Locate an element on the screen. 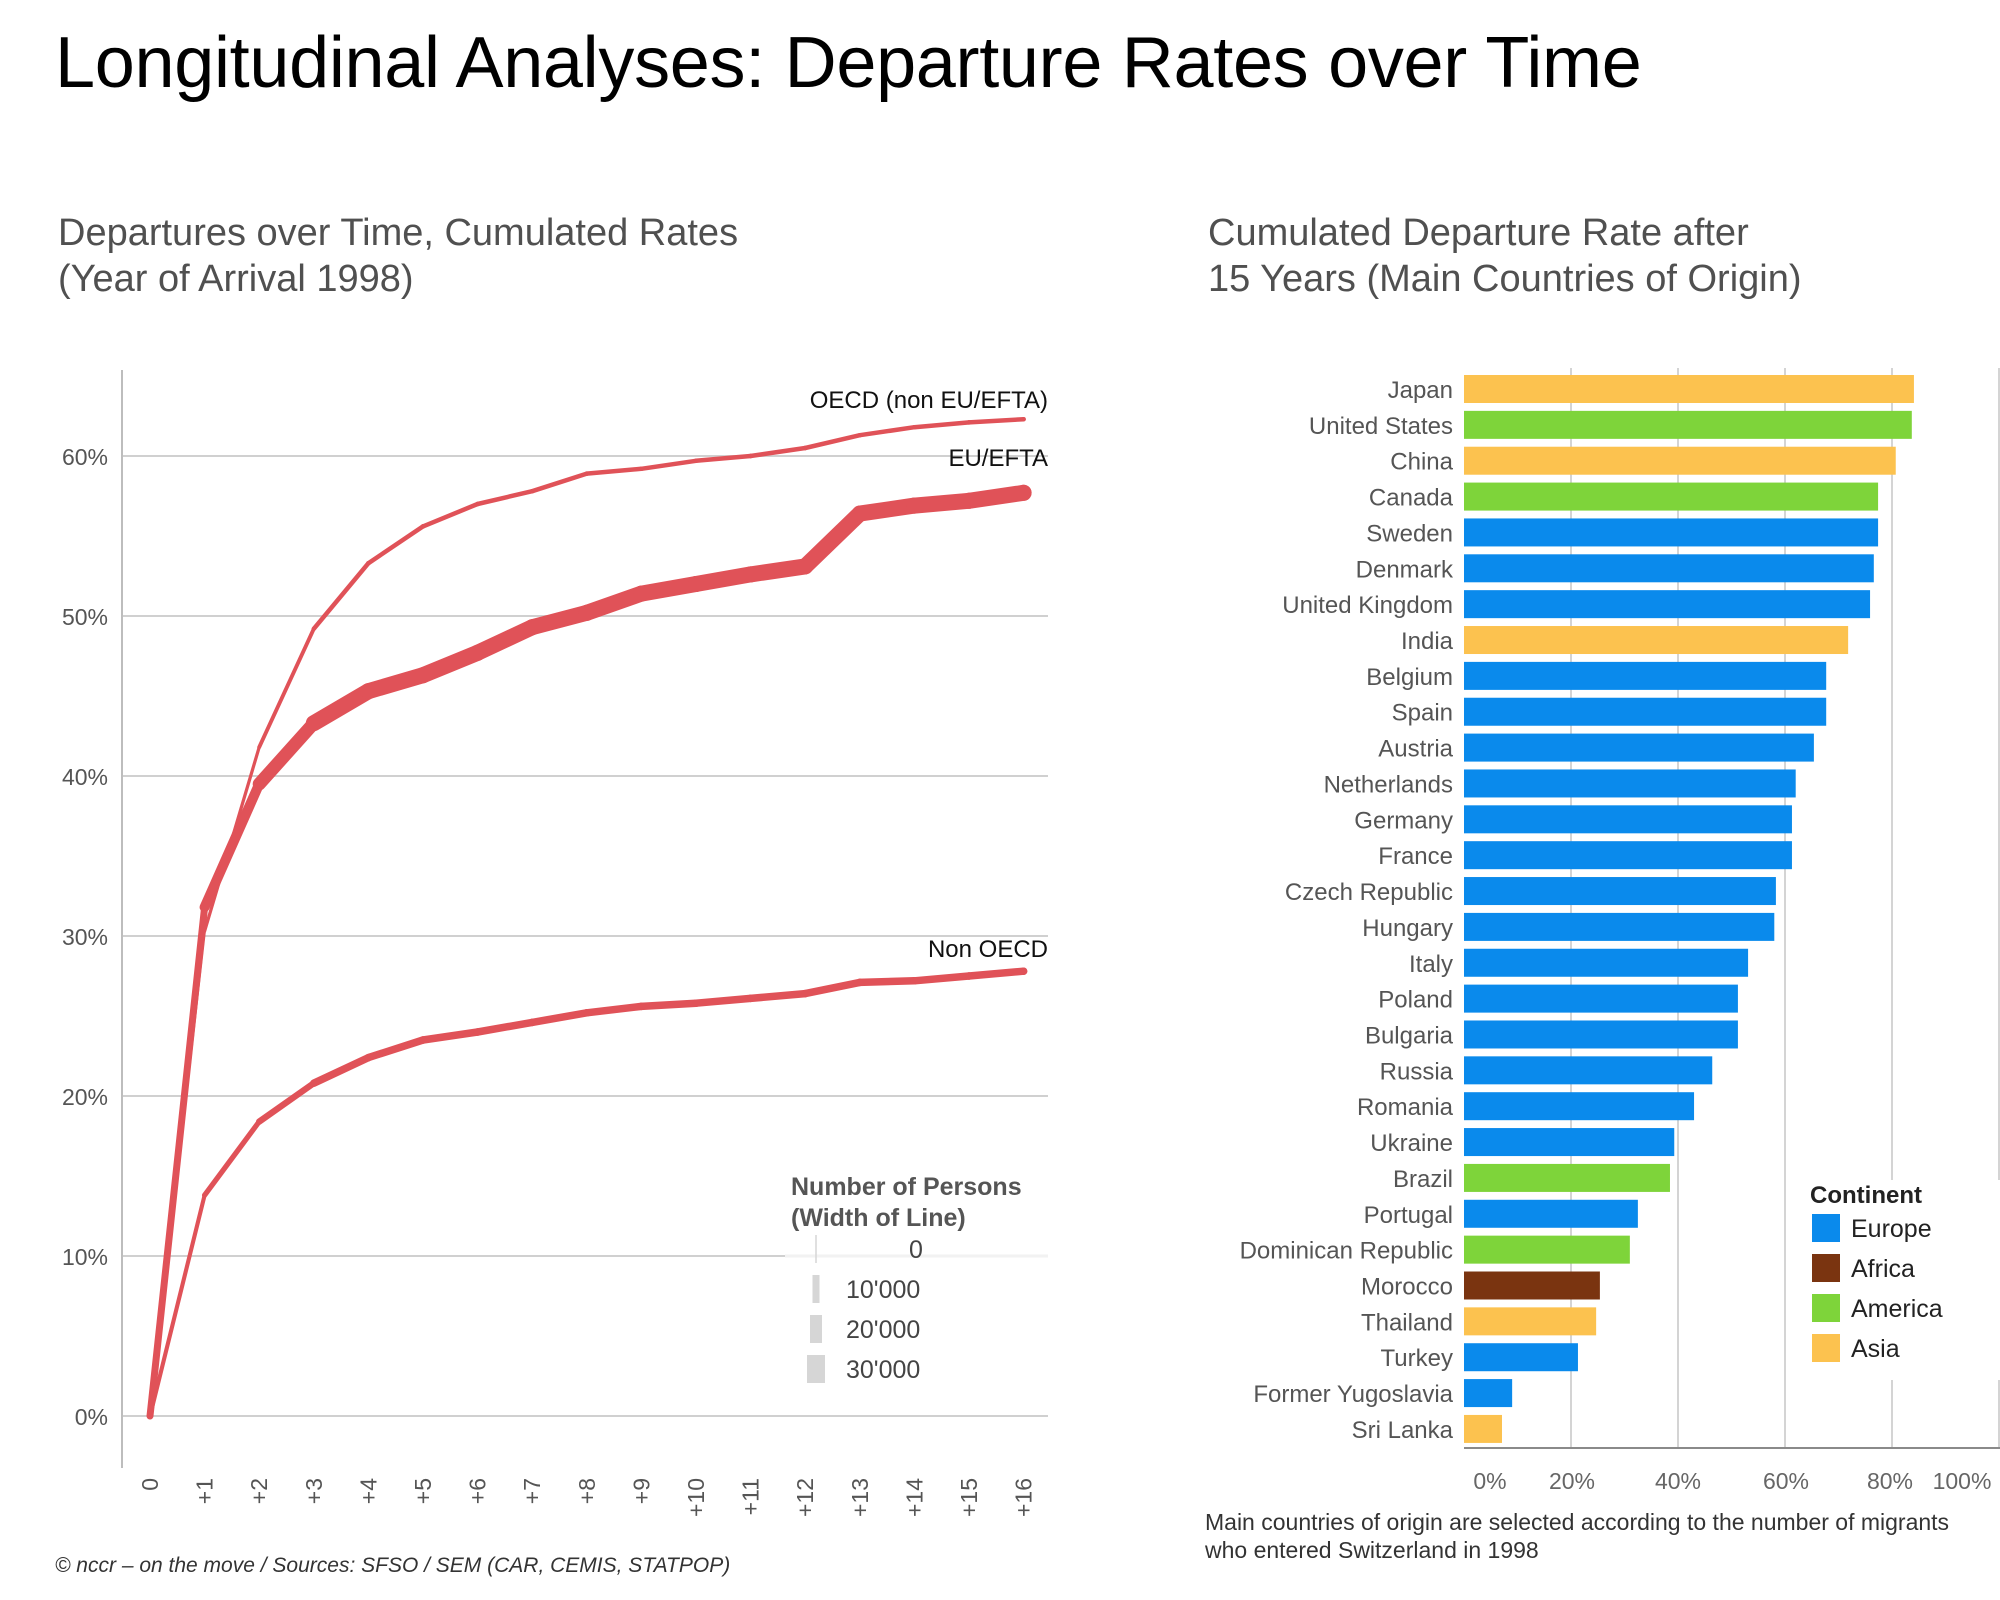 The height and width of the screenshot is (1600, 2000). y-tick-label: 40% is located at coordinates (85, 777).